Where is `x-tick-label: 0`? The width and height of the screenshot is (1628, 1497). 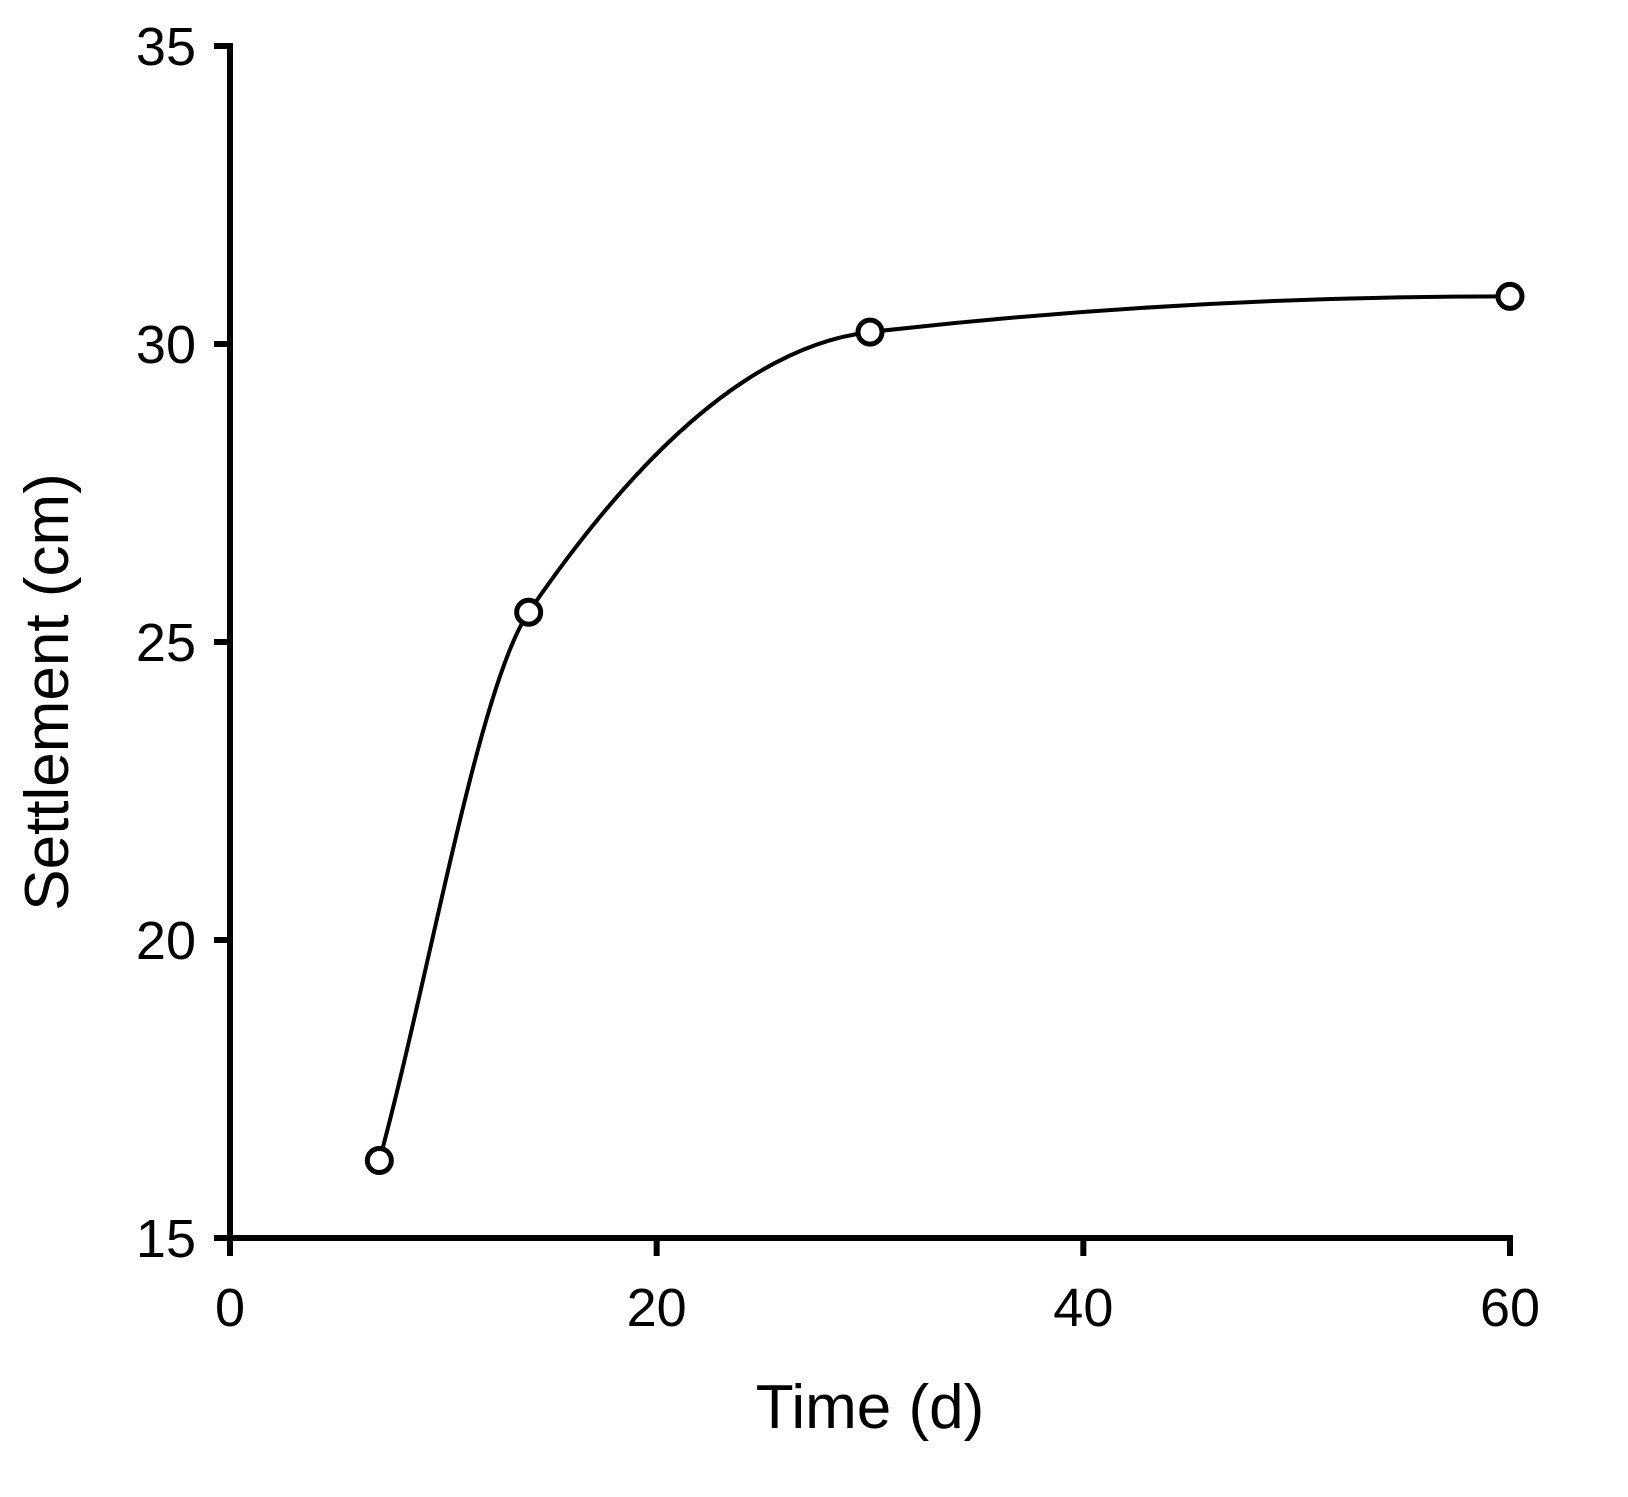 x-tick-label: 0 is located at coordinates (230, 1308).